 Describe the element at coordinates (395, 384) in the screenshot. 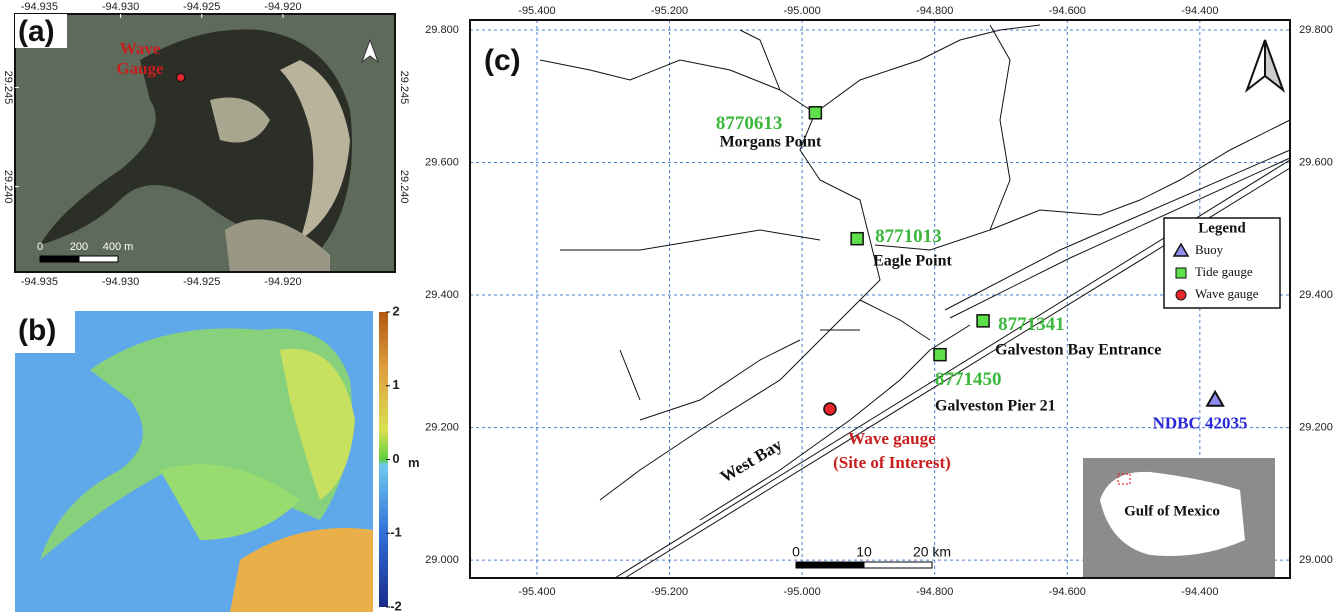

I see `colorbar-label: 1` at that location.